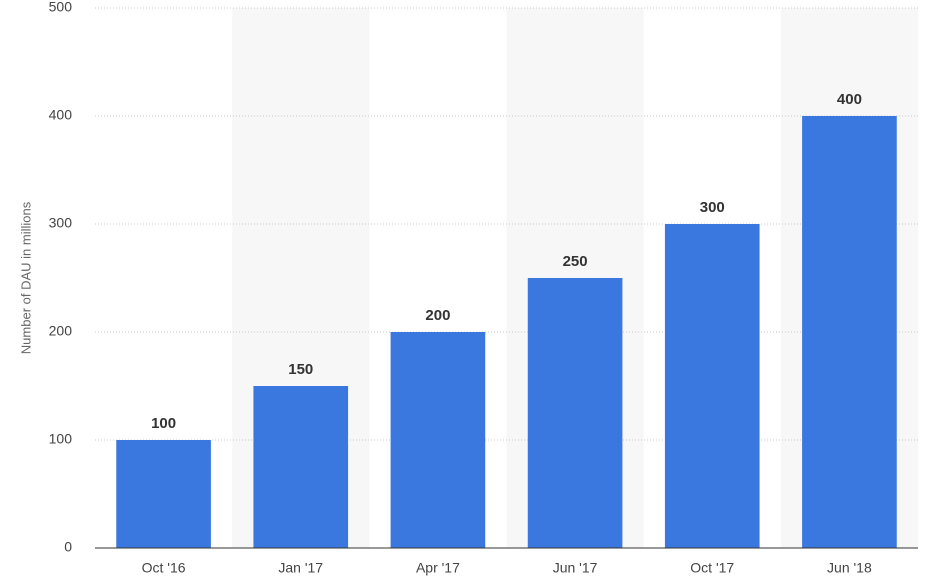 Image resolution: width=926 pixels, height=586 pixels. I want to click on x-tick-label: Apr '17, so click(438, 568).